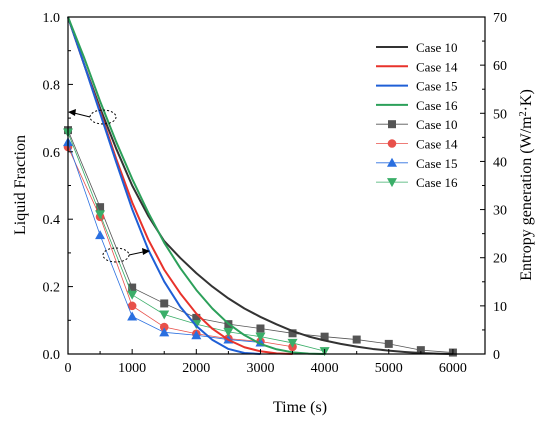 Image resolution: width=550 pixels, height=421 pixels. What do you see at coordinates (52, 220) in the screenshot?
I see `left-y-tick-label: 0.4` at bounding box center [52, 220].